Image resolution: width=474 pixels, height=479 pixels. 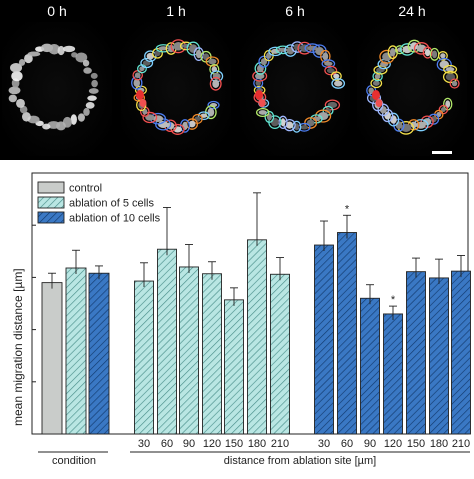 What do you see at coordinates (370, 444) in the screenshot?
I see `x-tick-label: 90` at bounding box center [370, 444].